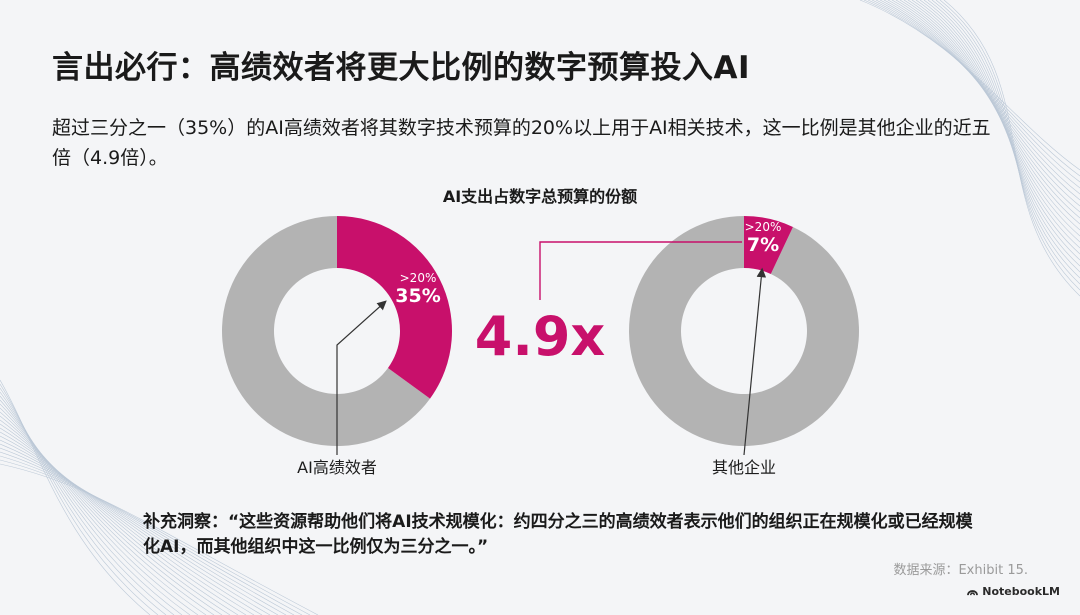 The height and width of the screenshot is (615, 1080). What do you see at coordinates (401, 68) in the screenshot?
I see `page-title: 言出必行：高绩效者将更大比例的数字预算投入AI` at bounding box center [401, 68].